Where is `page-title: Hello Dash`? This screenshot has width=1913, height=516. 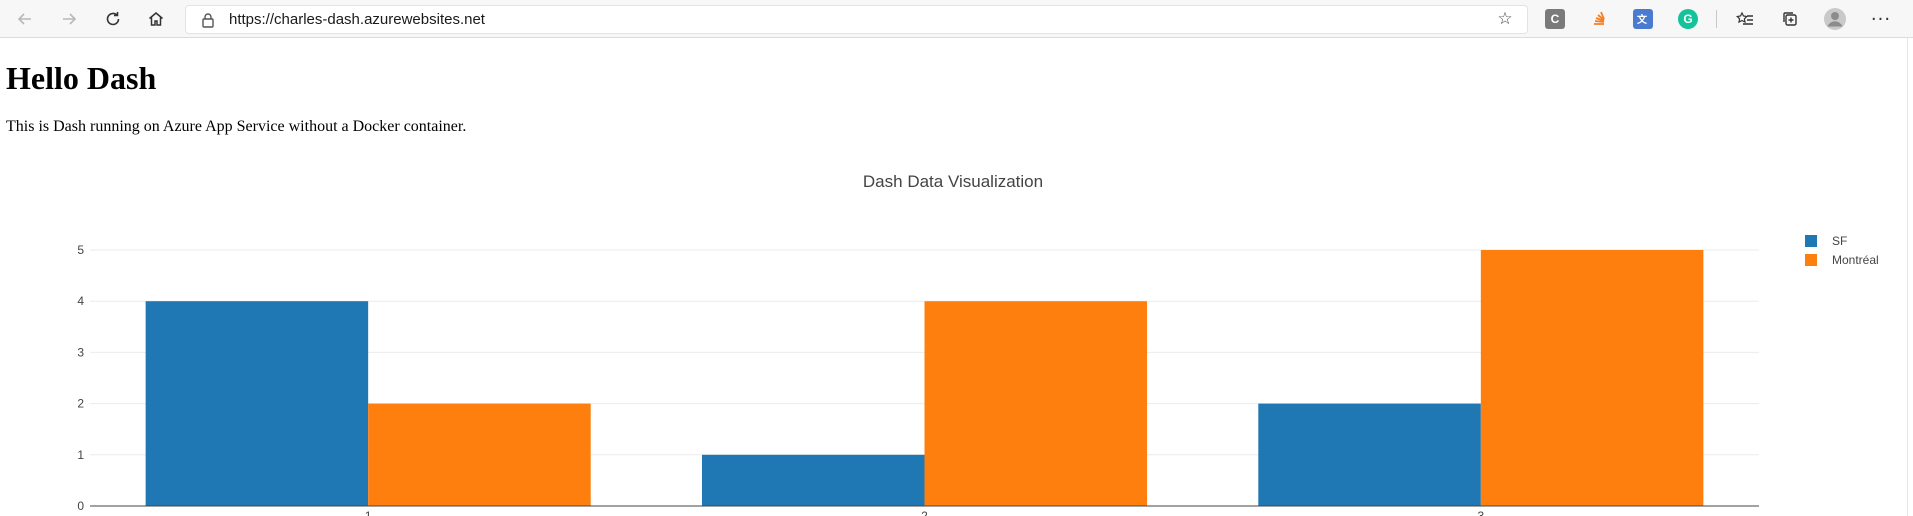
page-title: Hello Dash is located at coordinates (81, 78).